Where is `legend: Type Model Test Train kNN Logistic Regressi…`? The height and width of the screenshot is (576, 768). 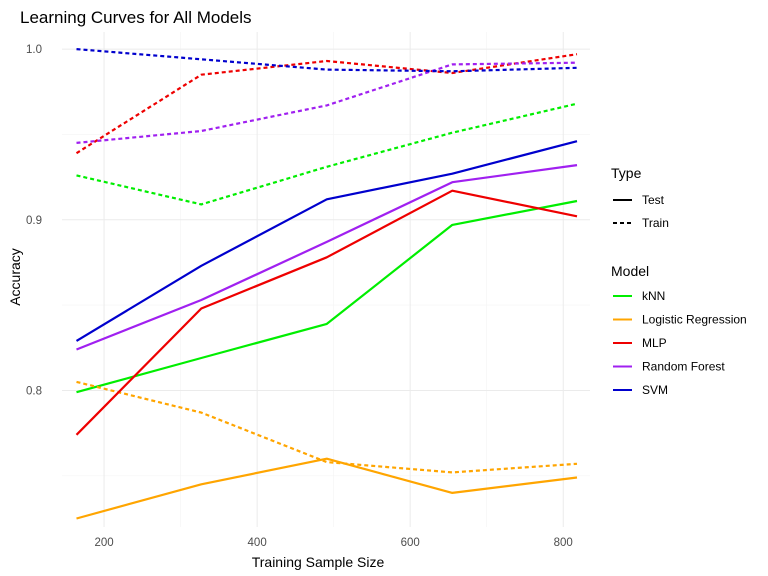
legend: Type Model Test Train kNN Logistic Regressi… is located at coordinates (679, 281).